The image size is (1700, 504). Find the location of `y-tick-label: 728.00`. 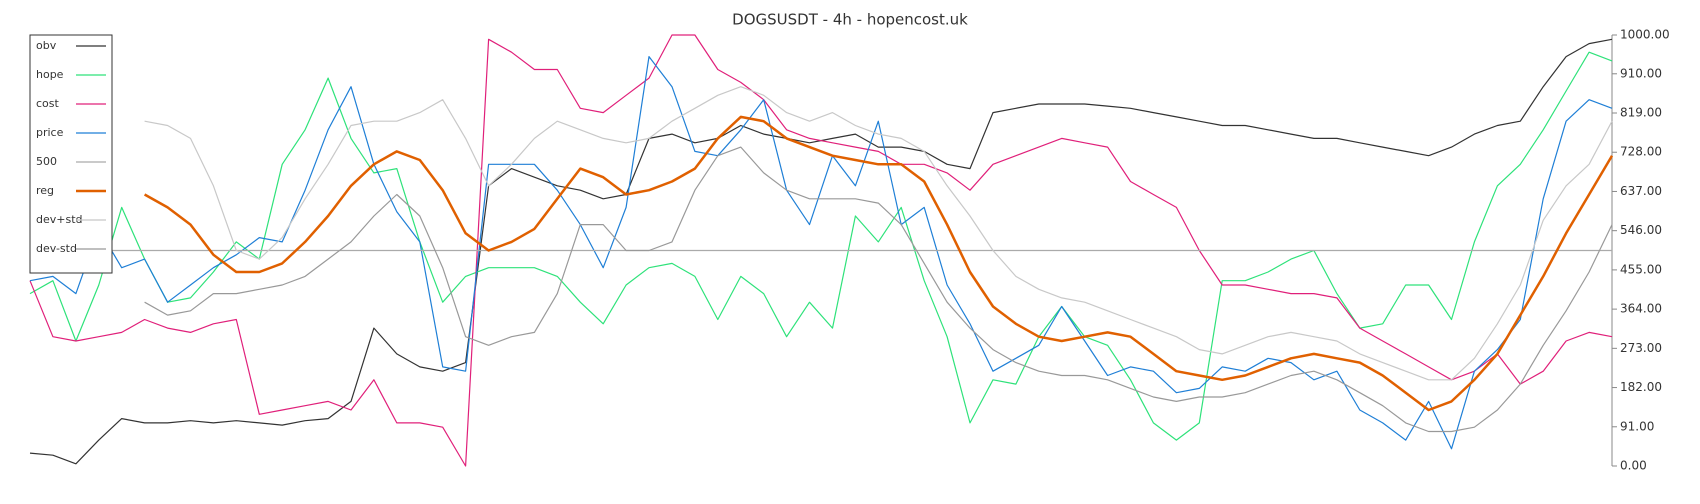

y-tick-label: 728.00 is located at coordinates (1641, 152).